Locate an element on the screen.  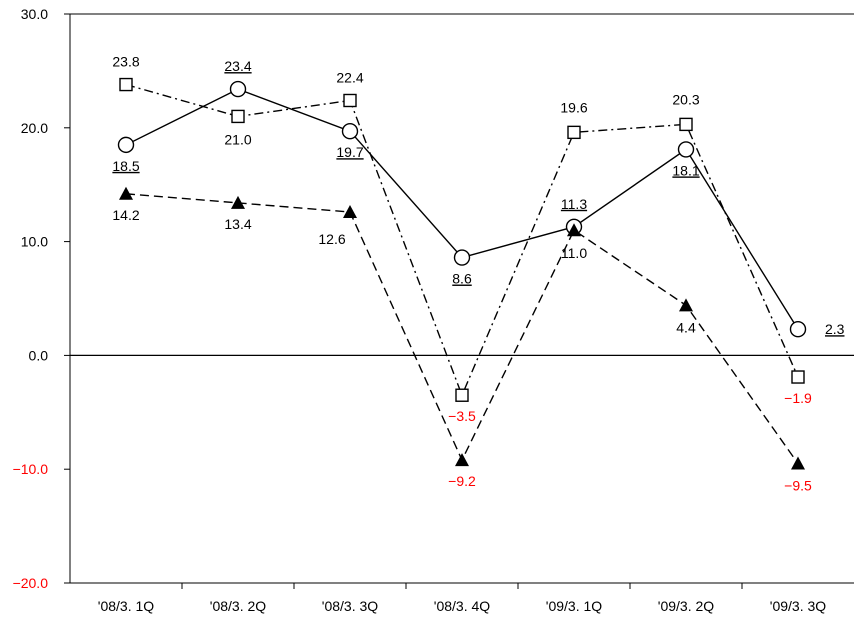
data-label: 2.3 is located at coordinates (835, 329).